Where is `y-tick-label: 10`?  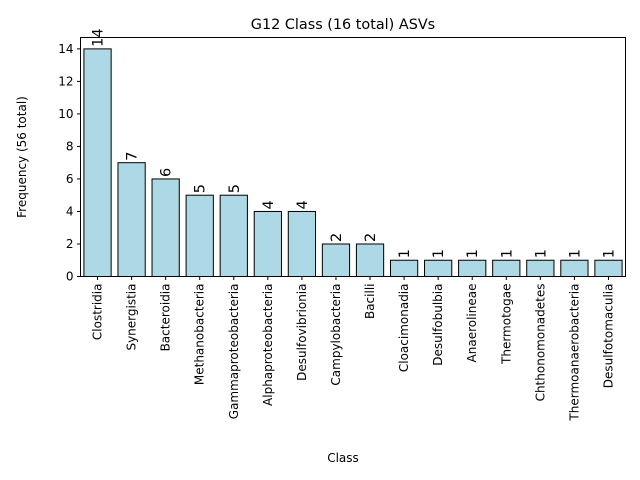 y-tick-label: 10 is located at coordinates (65, 114).